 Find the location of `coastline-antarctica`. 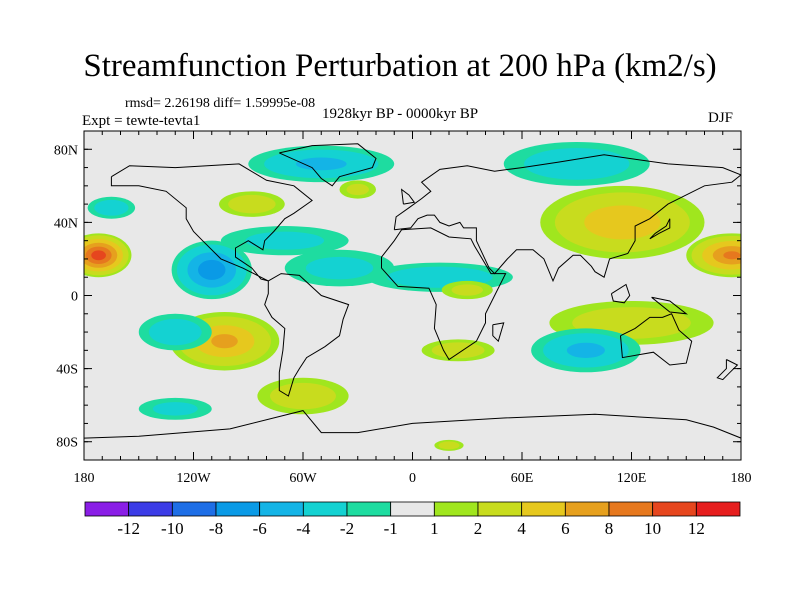

coastline-antarctica is located at coordinates (412, 424).